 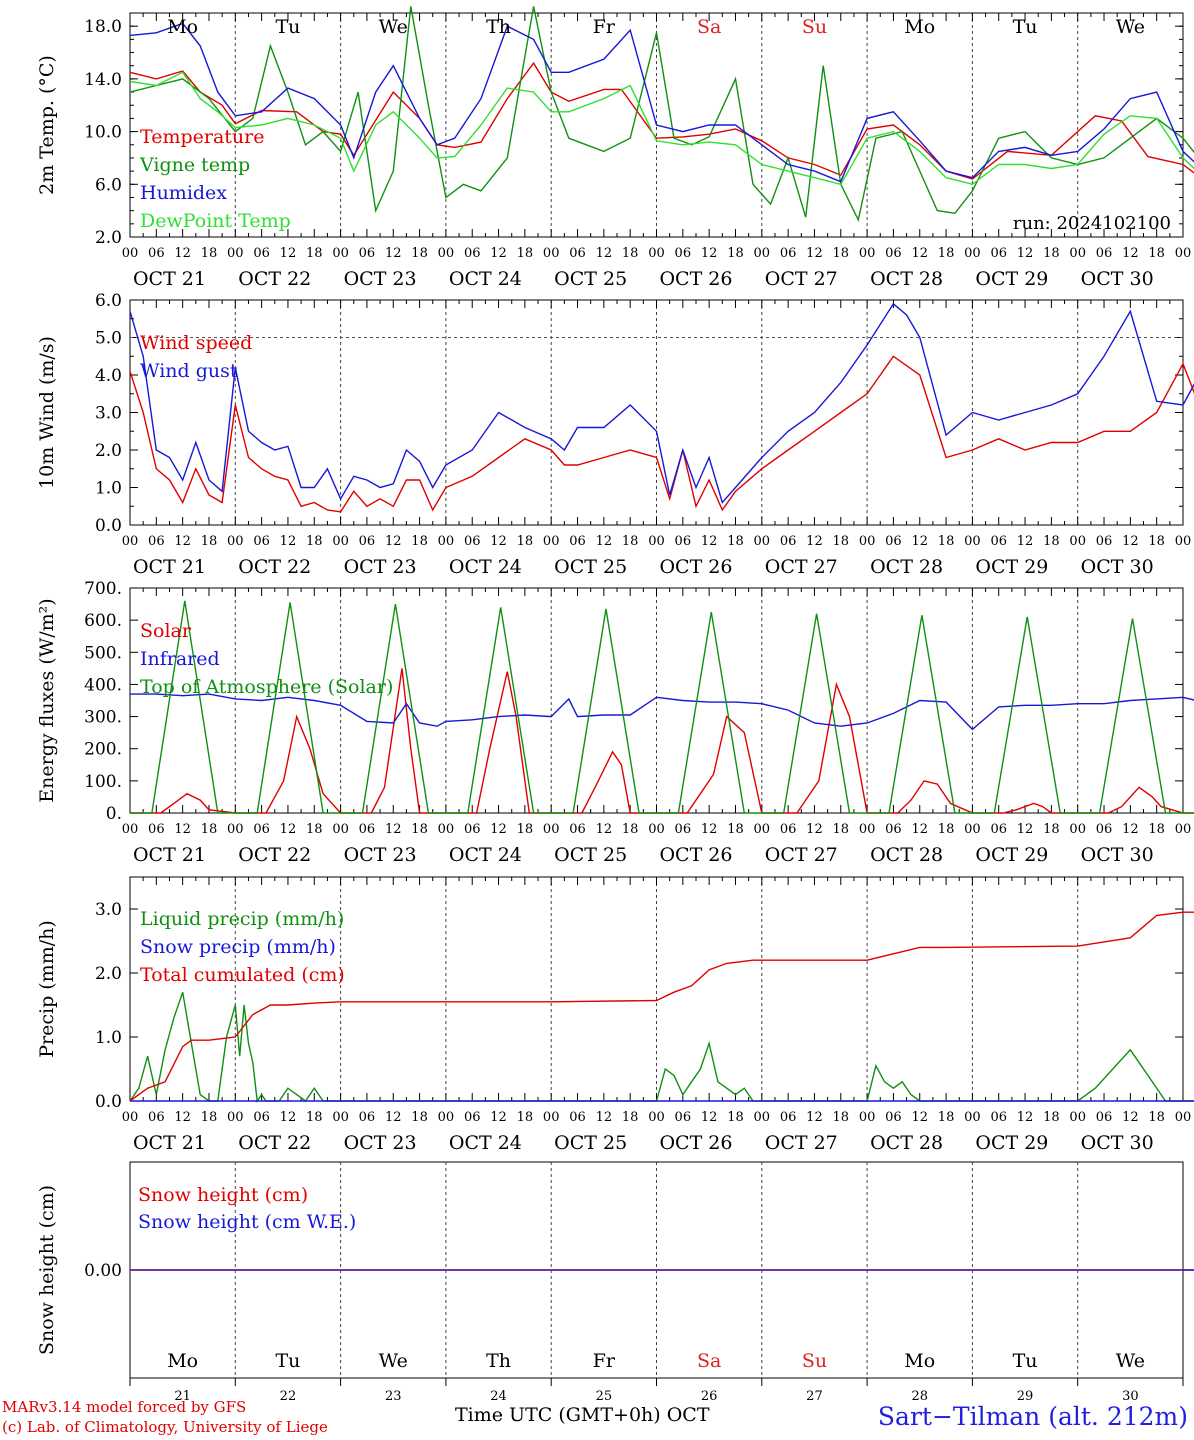 What do you see at coordinates (103, 782) in the screenshot?
I see `y-tick-label: 100.` at bounding box center [103, 782].